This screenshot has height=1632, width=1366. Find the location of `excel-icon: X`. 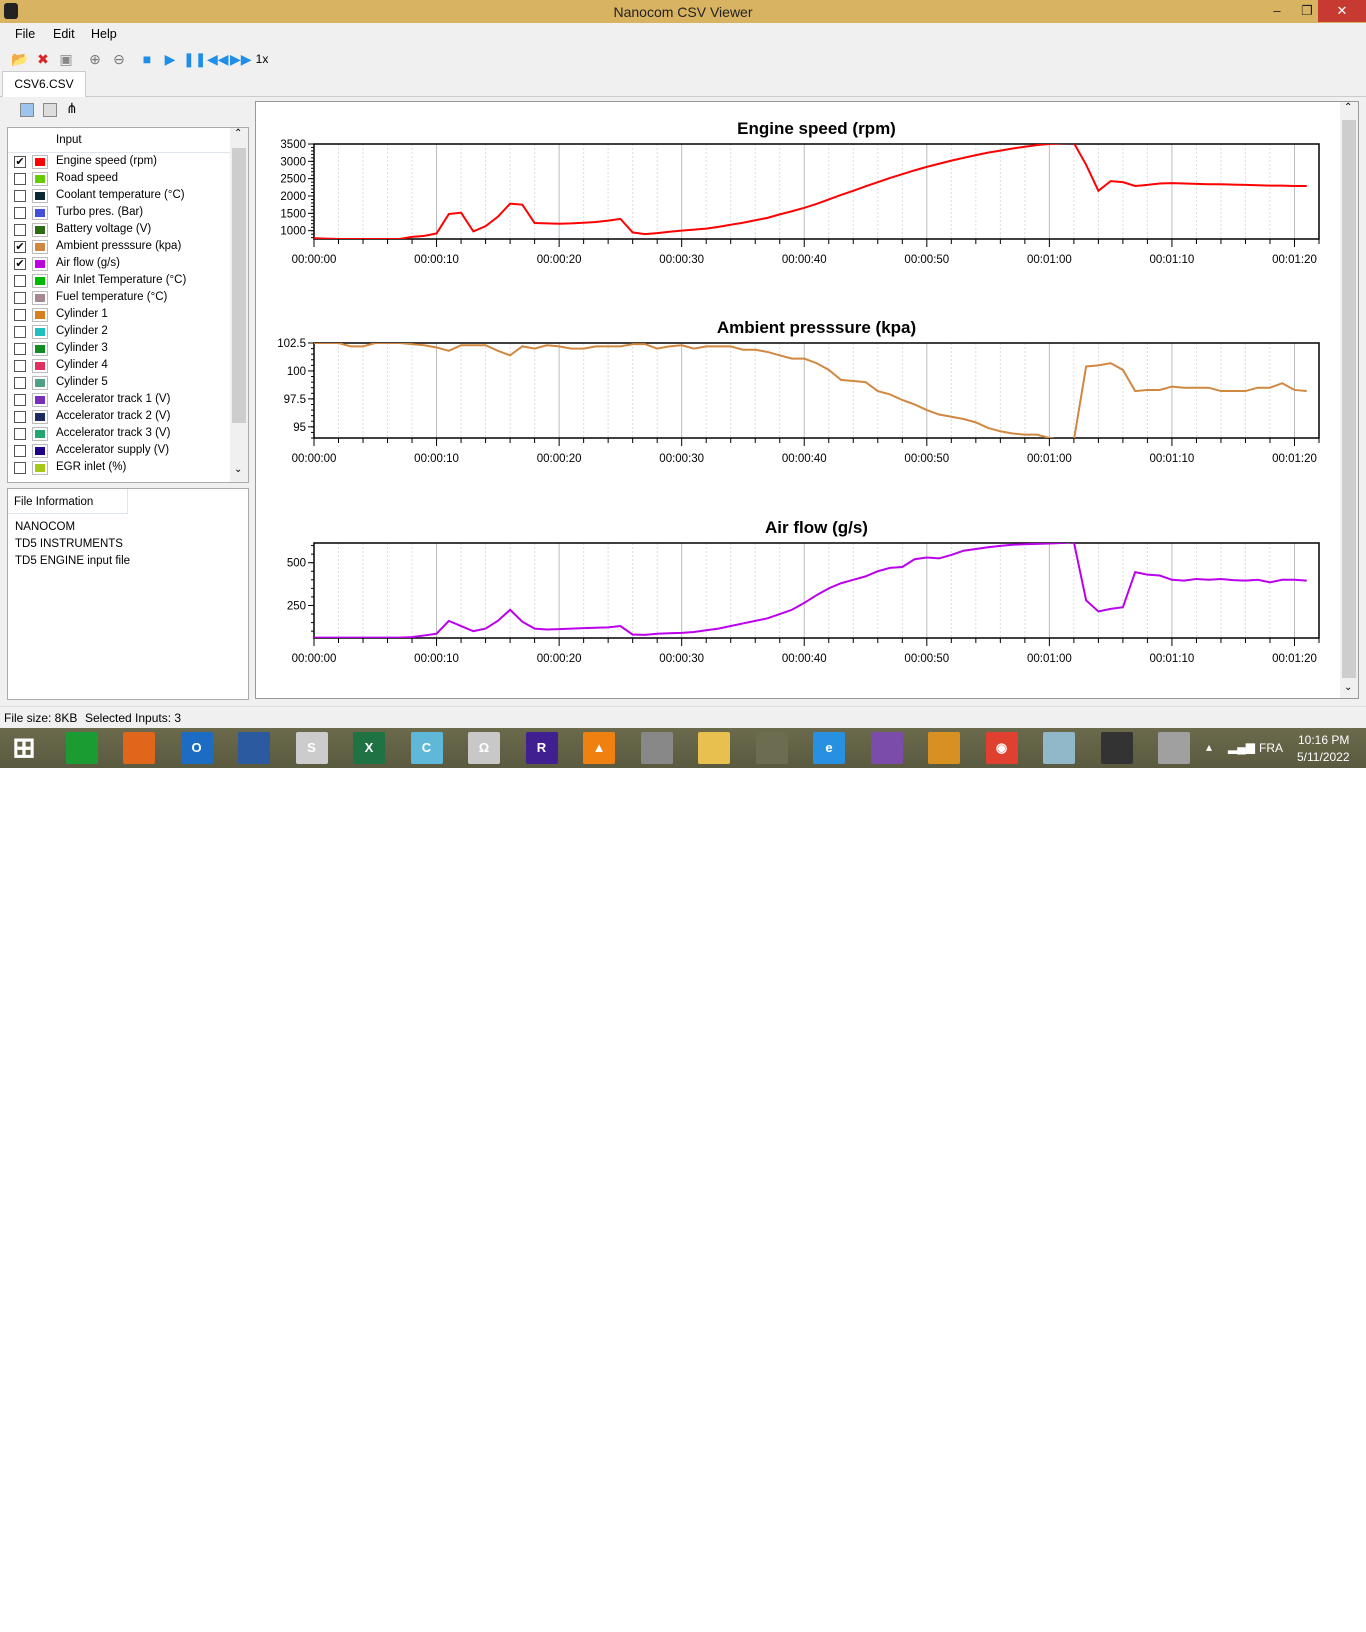

excel-icon: X is located at coordinates (369, 748).